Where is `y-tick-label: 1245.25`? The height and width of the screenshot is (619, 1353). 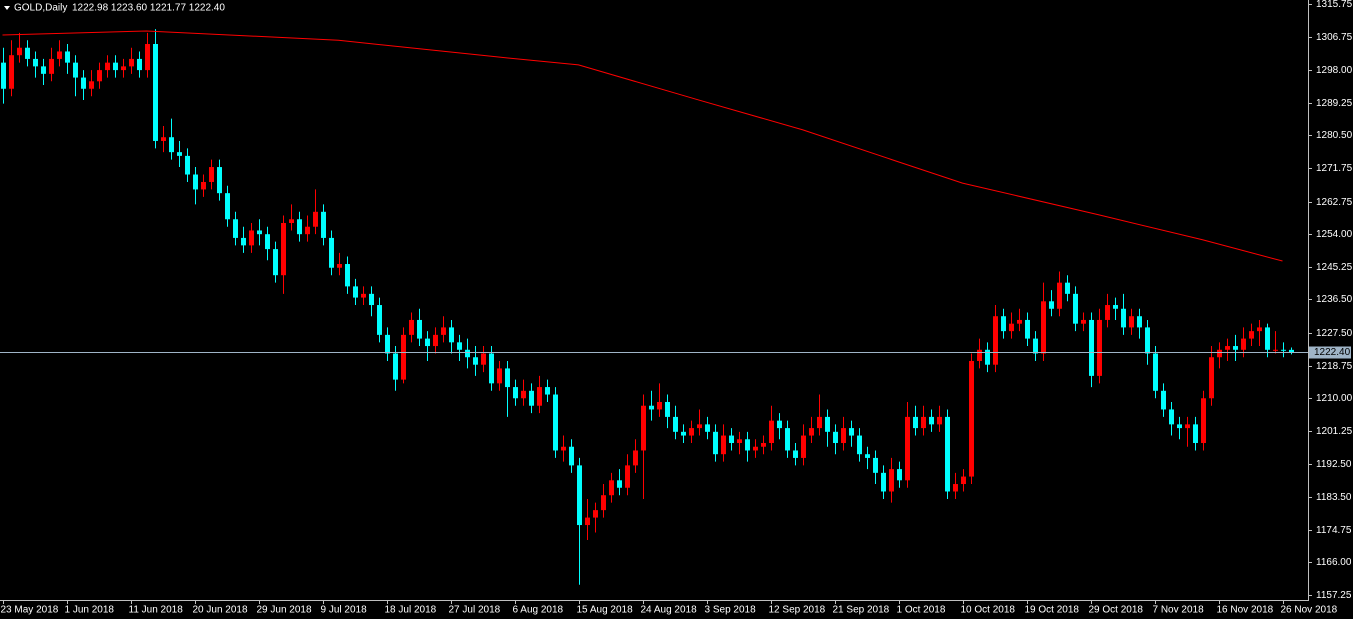 y-tick-label: 1245.25 is located at coordinates (1334, 267).